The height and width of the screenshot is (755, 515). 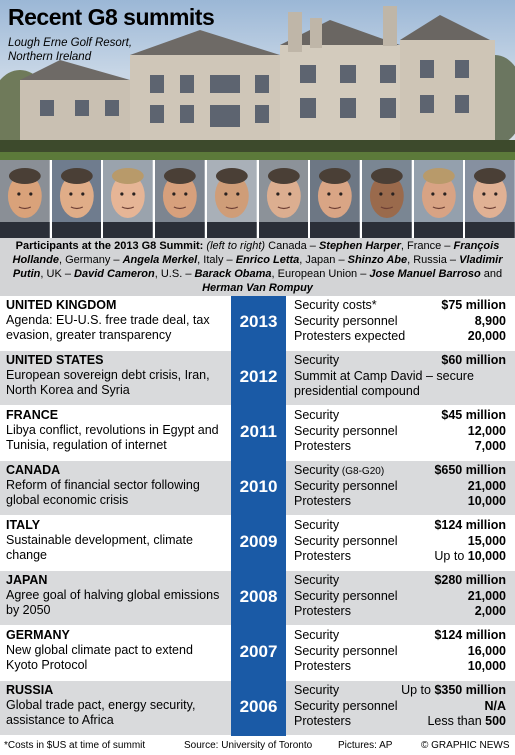 What do you see at coordinates (400, 722) in the screenshot?
I see `stat-line: Protesters Less than 500` at bounding box center [400, 722].